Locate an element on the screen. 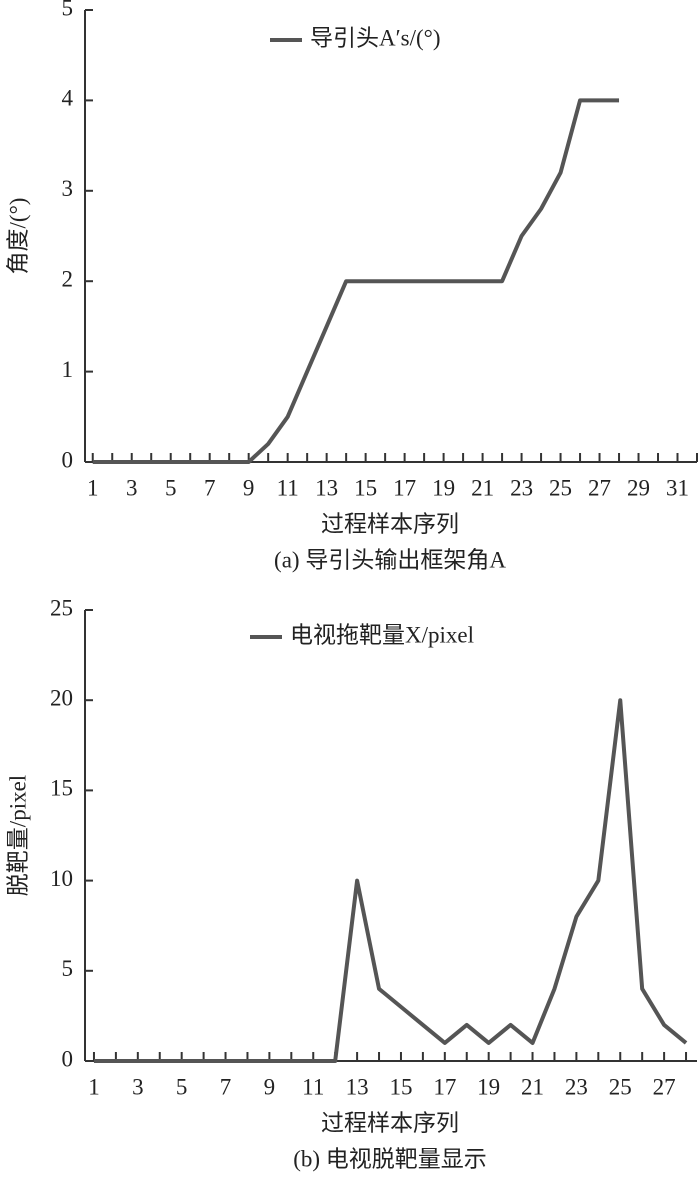  y-tick-label: 15 is located at coordinates (61, 788).